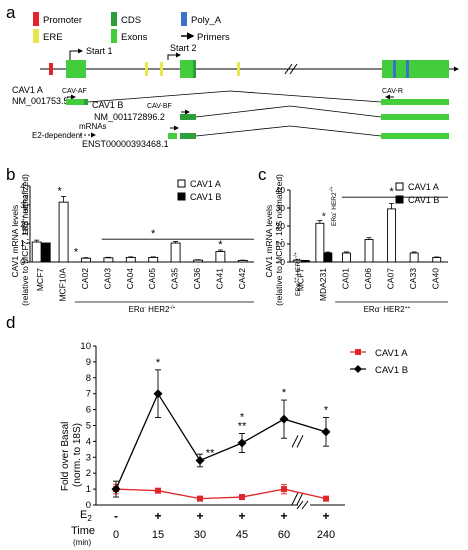  Describe the element at coordinates (281, 190) in the screenshot. I see `panel-c-ytick-label: 40` at that location.